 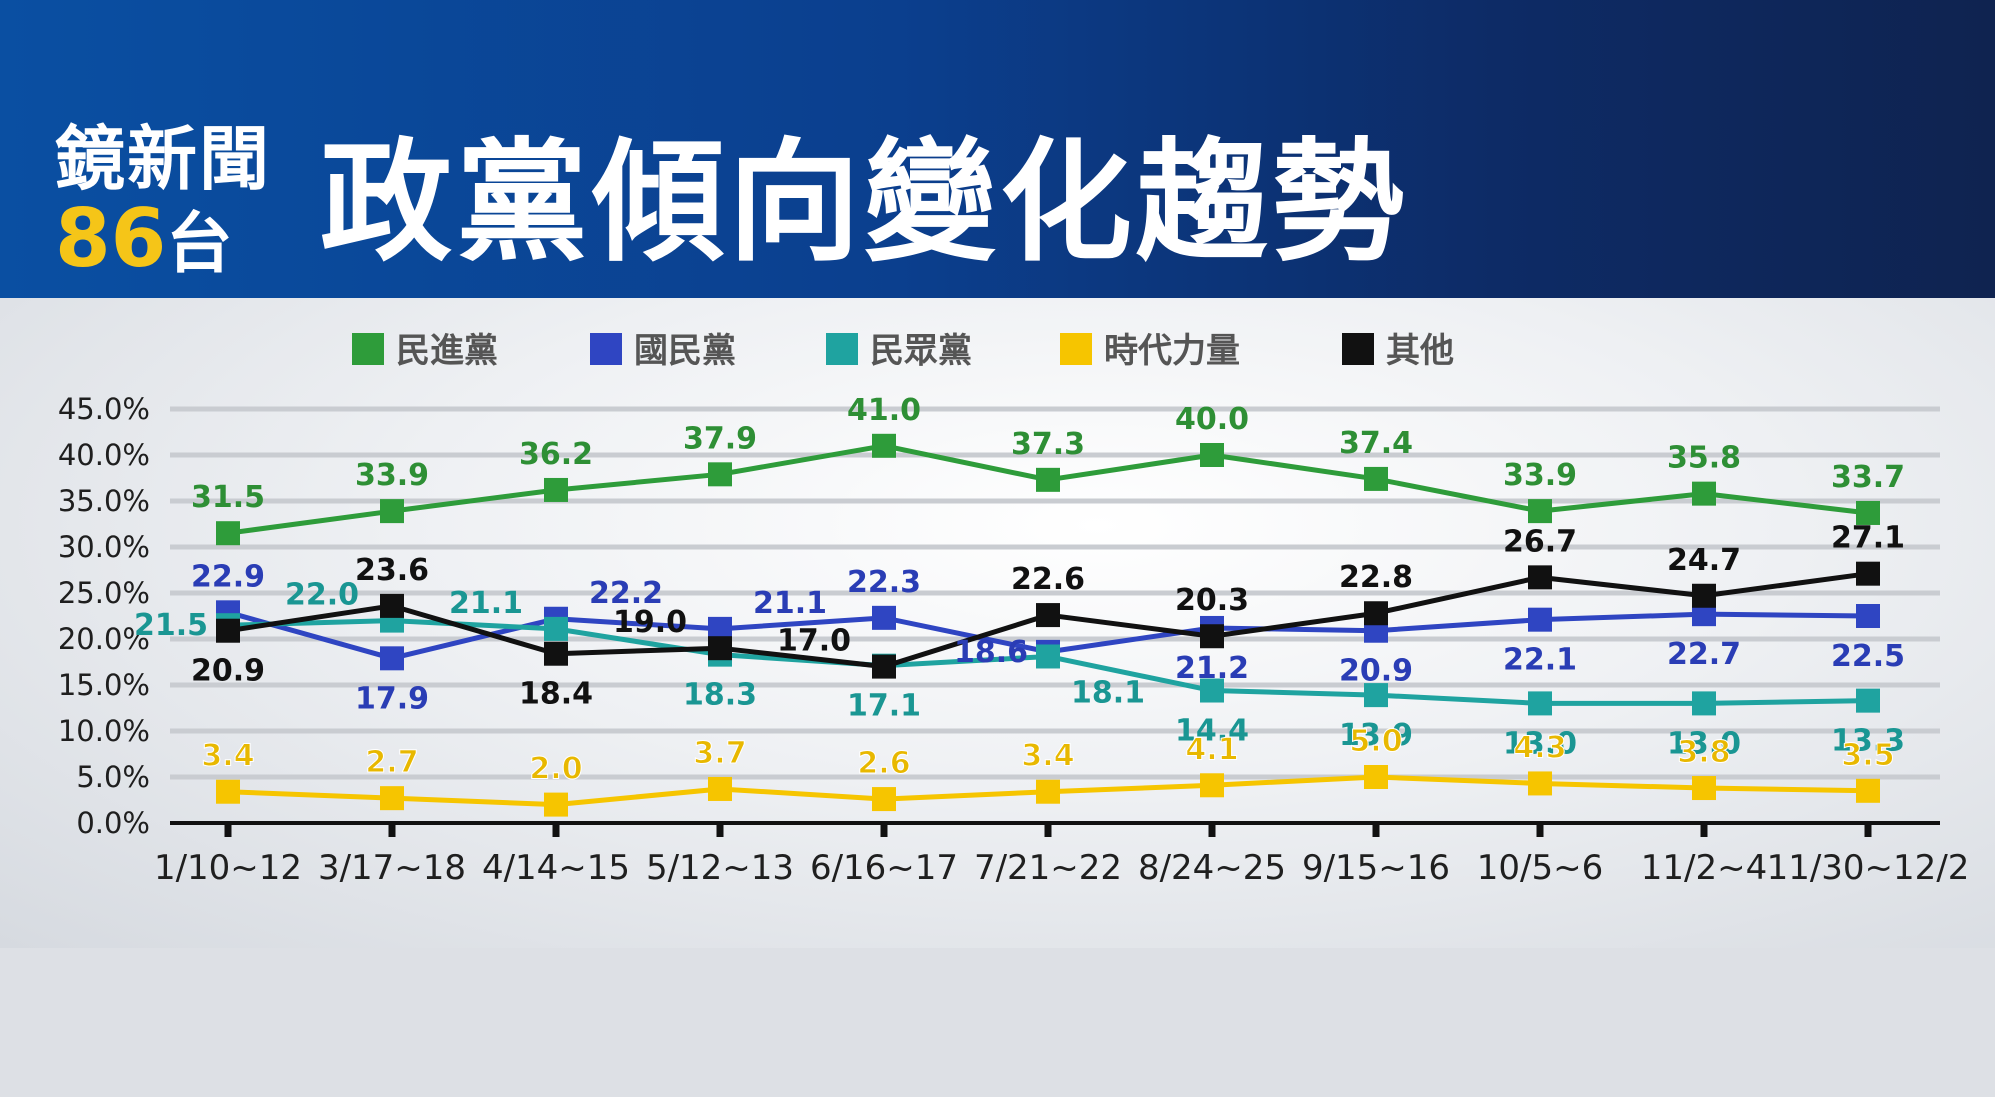 What do you see at coordinates (228, 576) in the screenshot?
I see `data-label: 22.9` at bounding box center [228, 576].